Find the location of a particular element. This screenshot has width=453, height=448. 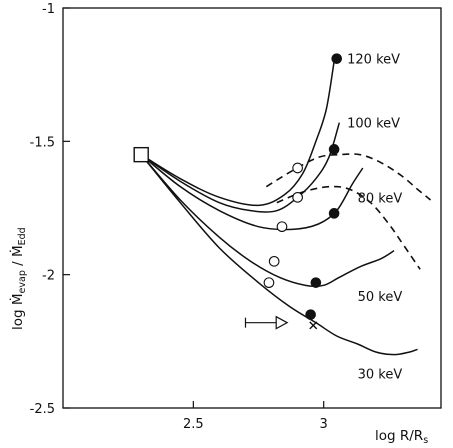

y-tick-label: -1.5 is located at coordinates (42, 142).